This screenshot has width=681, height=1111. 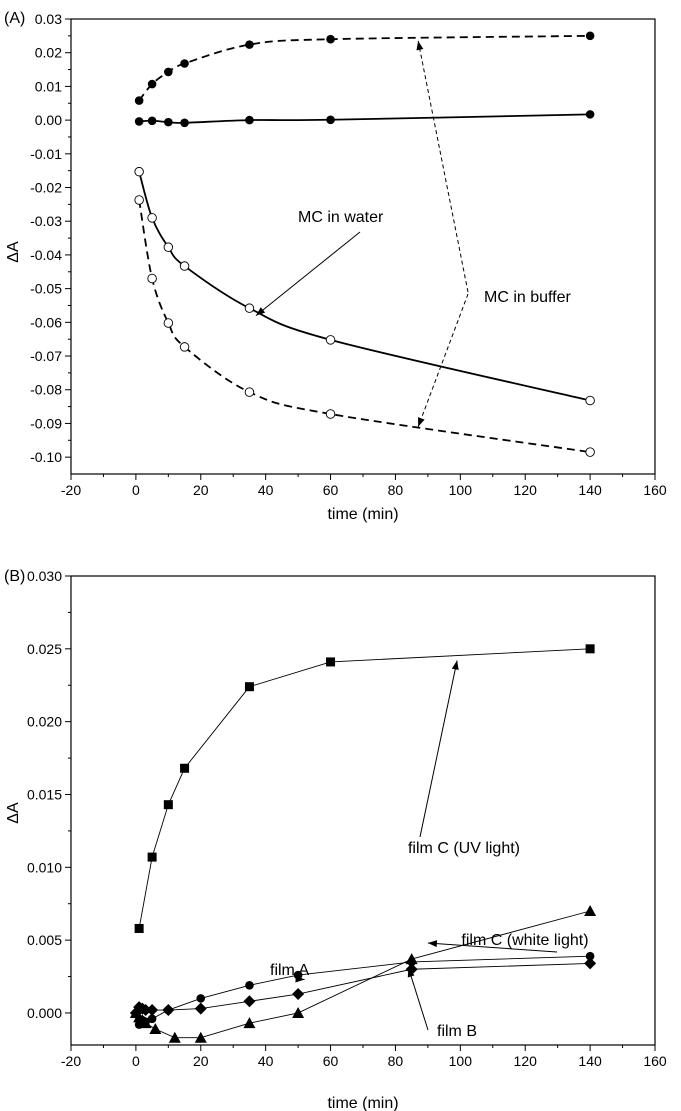 What do you see at coordinates (44, 794) in the screenshot?
I see `y-tick-label: 0.015` at bounding box center [44, 794].